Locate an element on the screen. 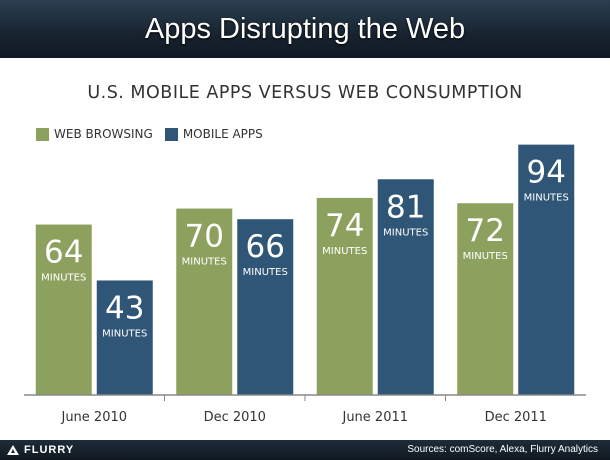  chart-title: U.S. MOBILE APPS VERSUS WEB CONSUMPTION is located at coordinates (305, 93).